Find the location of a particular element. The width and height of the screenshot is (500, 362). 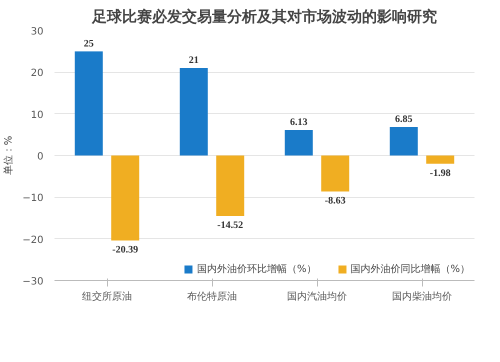

legend-label: 国内外油价同比增幅（%） is located at coordinates (410, 269).